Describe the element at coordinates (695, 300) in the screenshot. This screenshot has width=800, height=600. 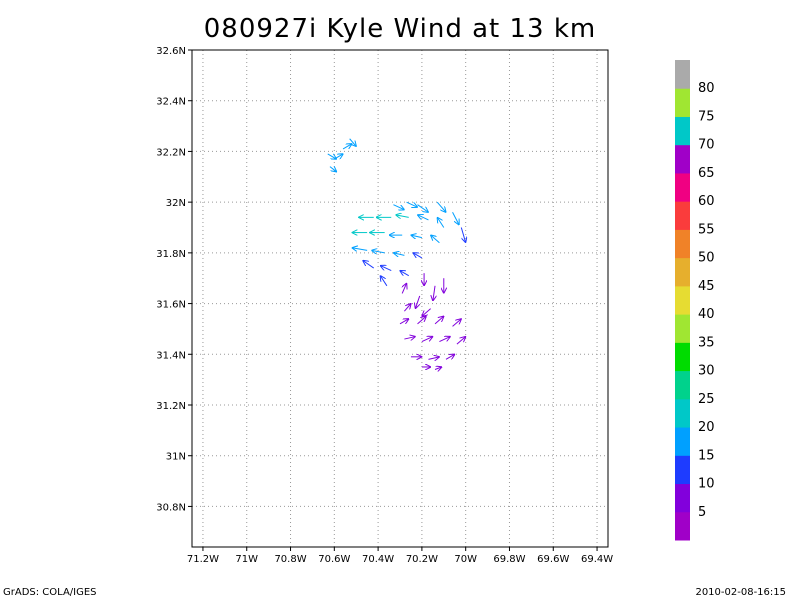
I see `colorbar: 5 10 15 20 25 30 35 40 45 50 55 60 65 70 75 80` at that location.